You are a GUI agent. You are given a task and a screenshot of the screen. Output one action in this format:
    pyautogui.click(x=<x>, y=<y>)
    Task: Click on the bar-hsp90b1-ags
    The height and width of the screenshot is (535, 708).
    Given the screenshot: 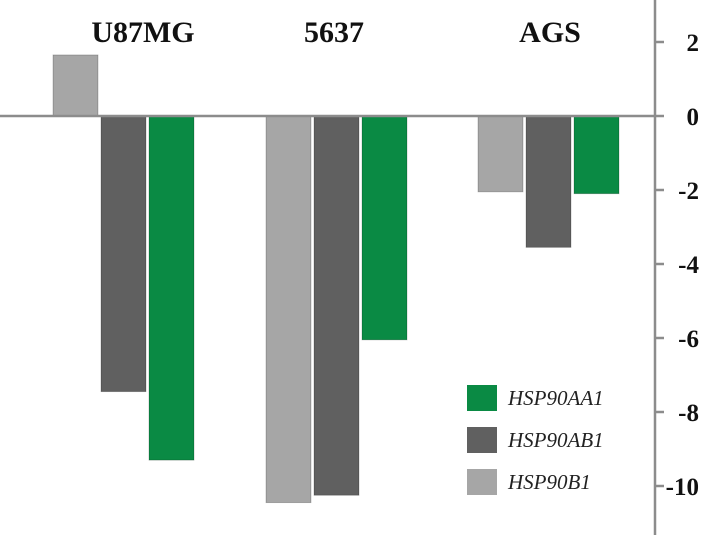 What is the action you would take?
    pyautogui.click(x=500, y=154)
    